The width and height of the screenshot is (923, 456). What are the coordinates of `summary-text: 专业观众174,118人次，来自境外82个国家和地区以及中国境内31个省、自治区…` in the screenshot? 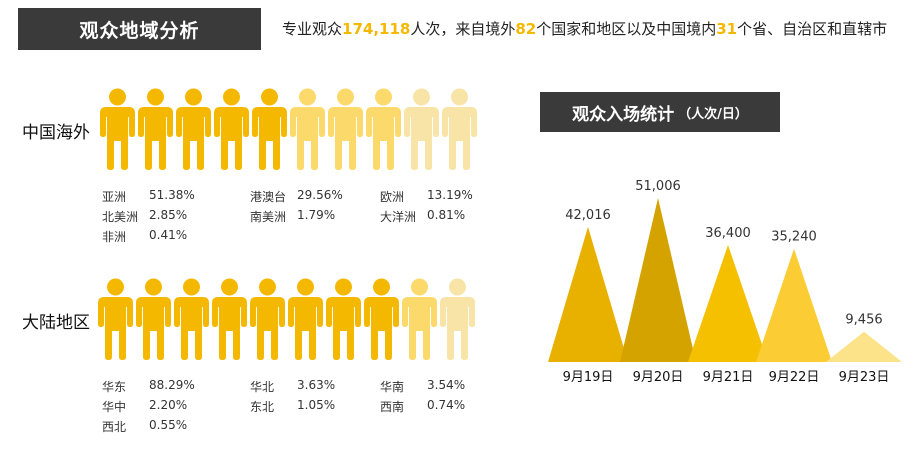 It's located at (584, 28).